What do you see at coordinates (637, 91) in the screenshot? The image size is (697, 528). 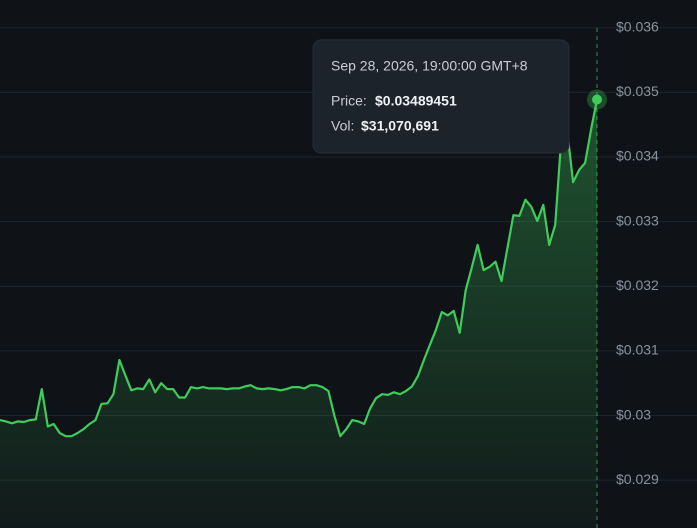 I see `y-tick-label: $0.035` at bounding box center [637, 91].